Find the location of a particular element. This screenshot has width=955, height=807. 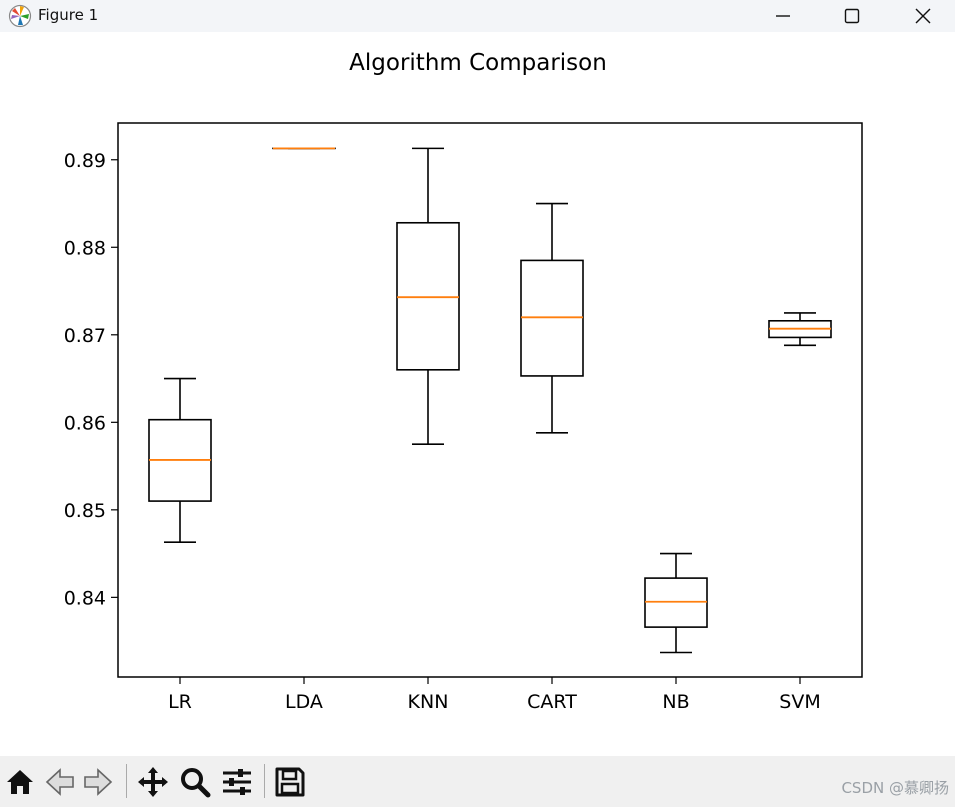

chart-title: Algorithm Comparison is located at coordinates (478, 63).